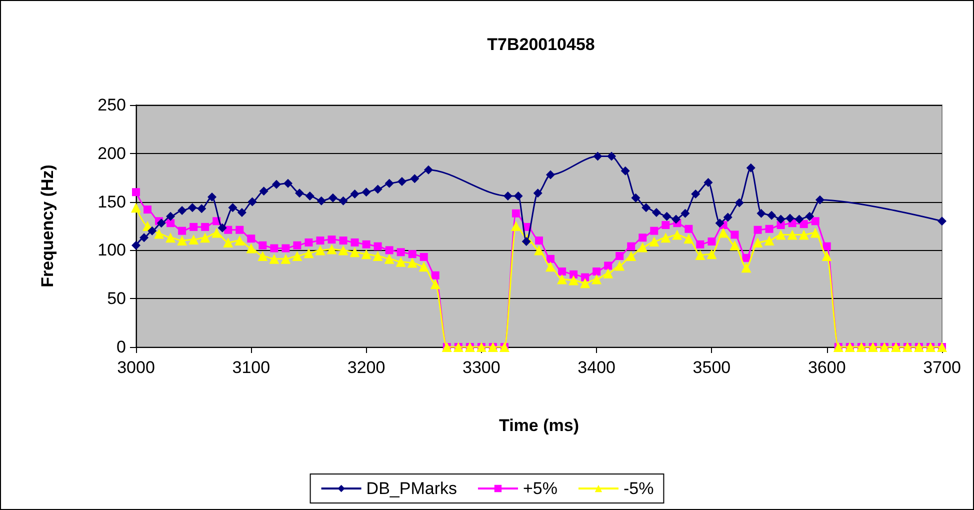 The width and height of the screenshot is (974, 510). I want to click on x-tick-label: 3600, so click(827, 367).